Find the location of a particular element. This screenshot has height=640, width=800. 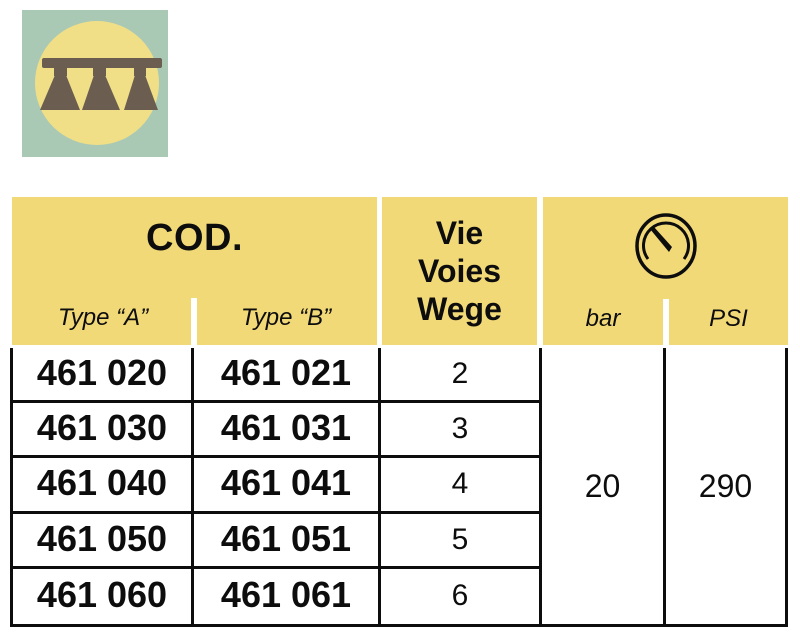

header-cod-block: COD. Type “A” Type “B” is located at coordinates (194, 271).